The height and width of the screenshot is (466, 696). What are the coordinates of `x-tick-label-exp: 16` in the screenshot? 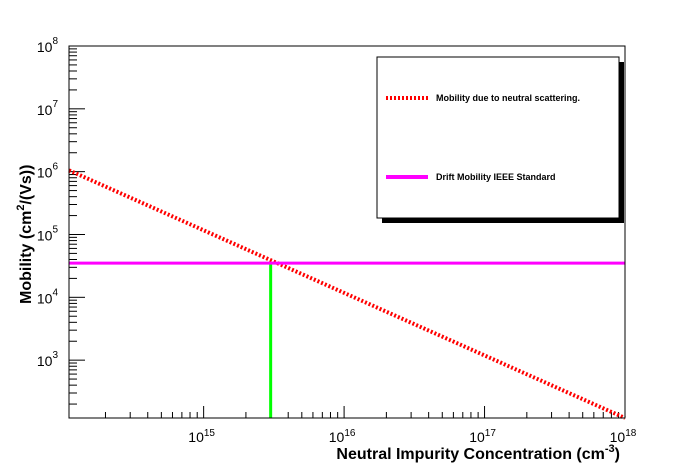 It's located at (350, 433).